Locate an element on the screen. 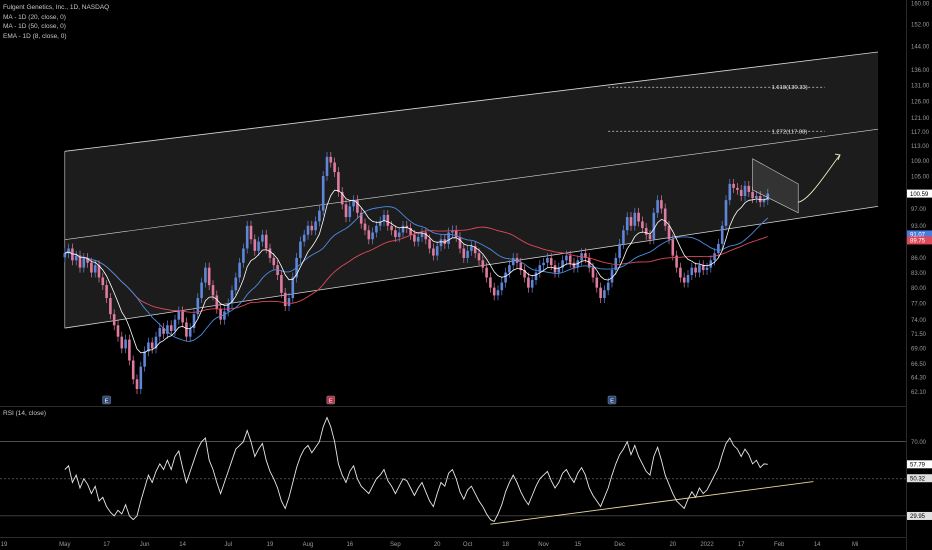 The width and height of the screenshot is (932, 550). x-tick-label: Sep is located at coordinates (395, 545).